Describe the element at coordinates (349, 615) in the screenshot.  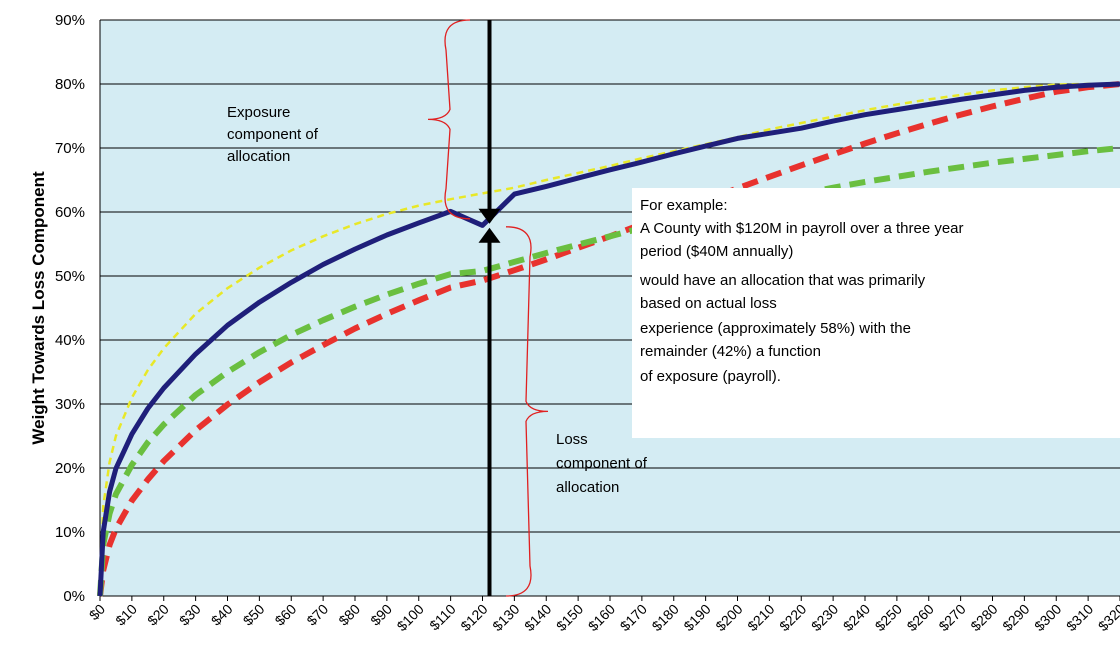
I see `x-tick-label: $80` at that location.